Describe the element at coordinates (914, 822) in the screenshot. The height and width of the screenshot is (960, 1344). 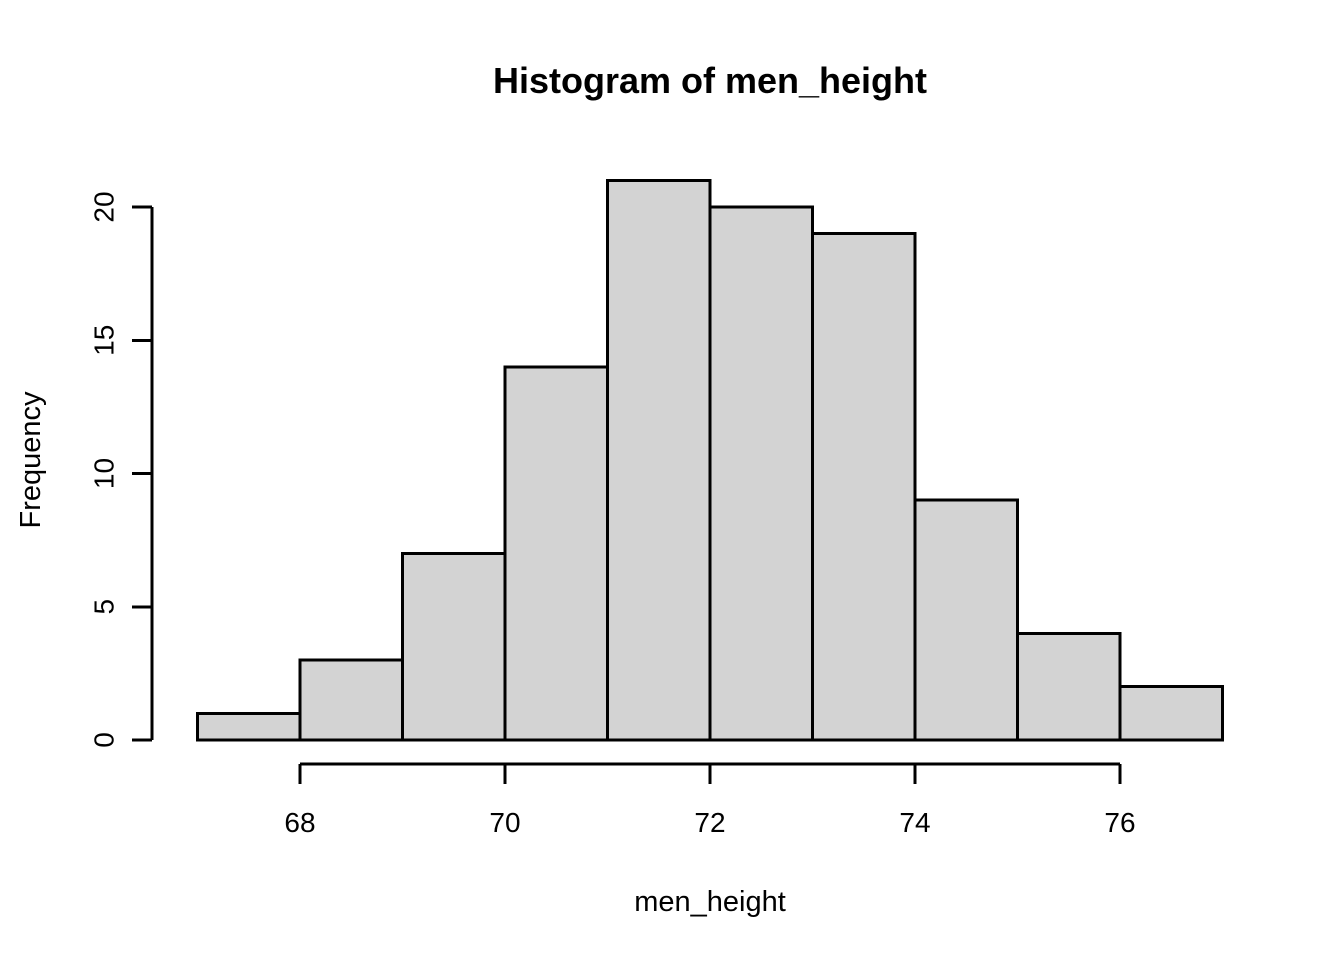
I see `x-tick-label: 74` at that location.